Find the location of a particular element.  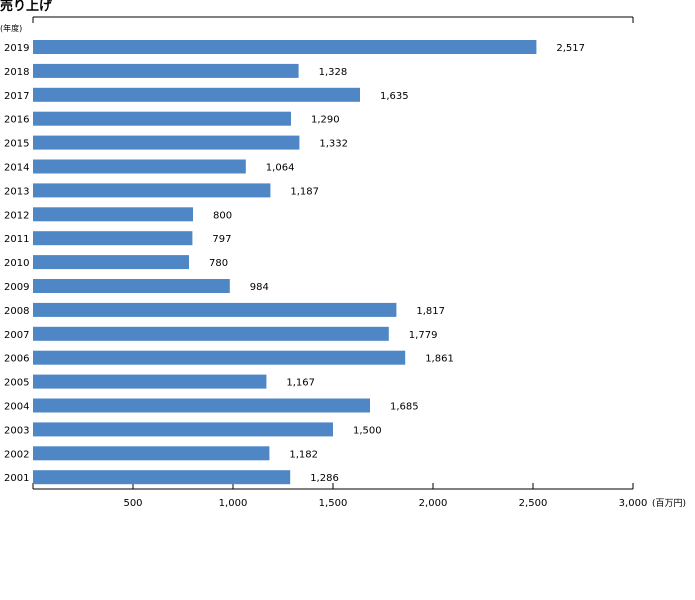

category-label: 2007 is located at coordinates (16, 335).